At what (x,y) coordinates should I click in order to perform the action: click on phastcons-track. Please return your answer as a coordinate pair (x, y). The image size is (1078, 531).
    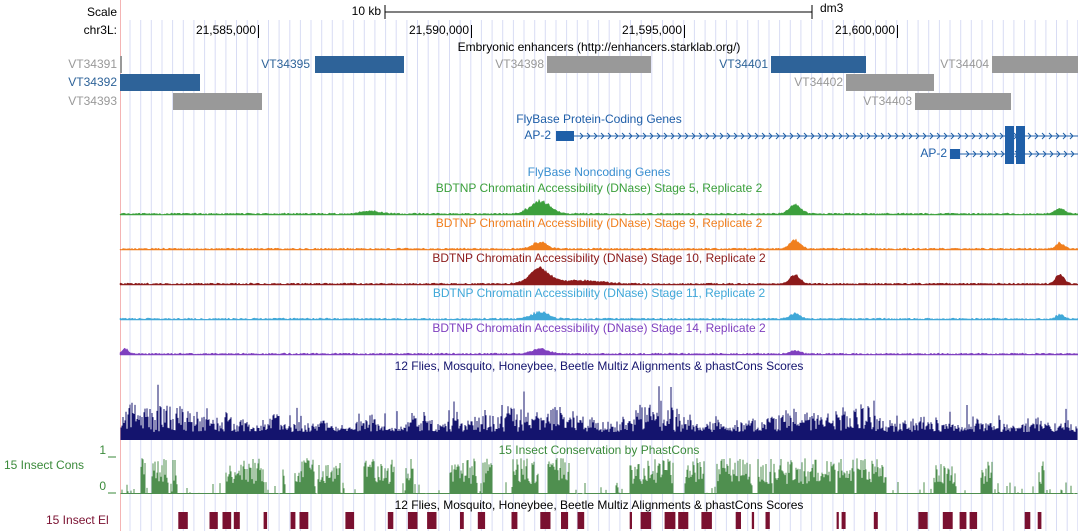
    Looking at the image, I should click on (599, 476).